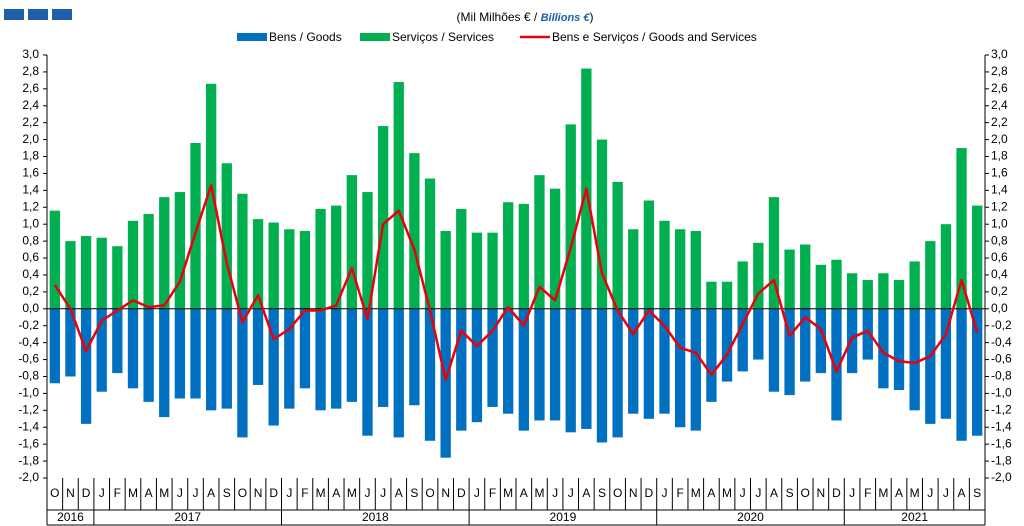 This screenshot has height=526, width=1024. What do you see at coordinates (591, 17) in the screenshot?
I see `title-end: )` at bounding box center [591, 17].